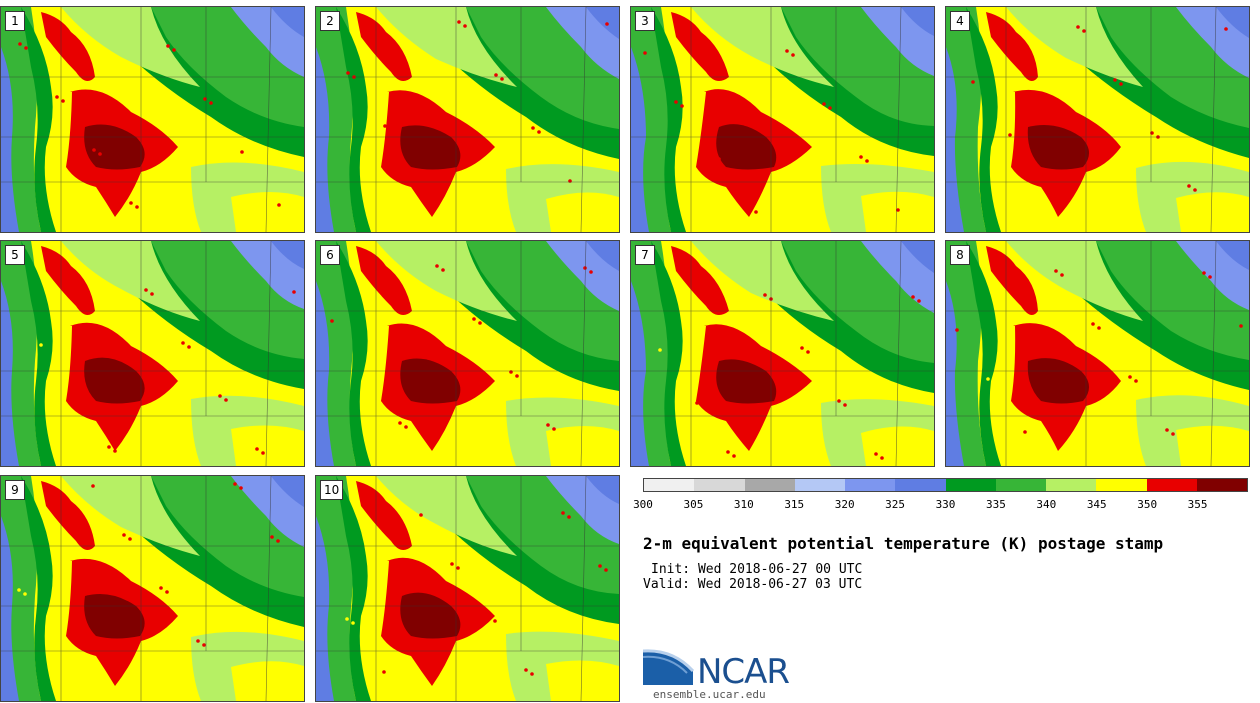 This screenshot has width=1260, height=703. What do you see at coordinates (15, 255) in the screenshot?
I see `member-label: 5` at bounding box center [15, 255].